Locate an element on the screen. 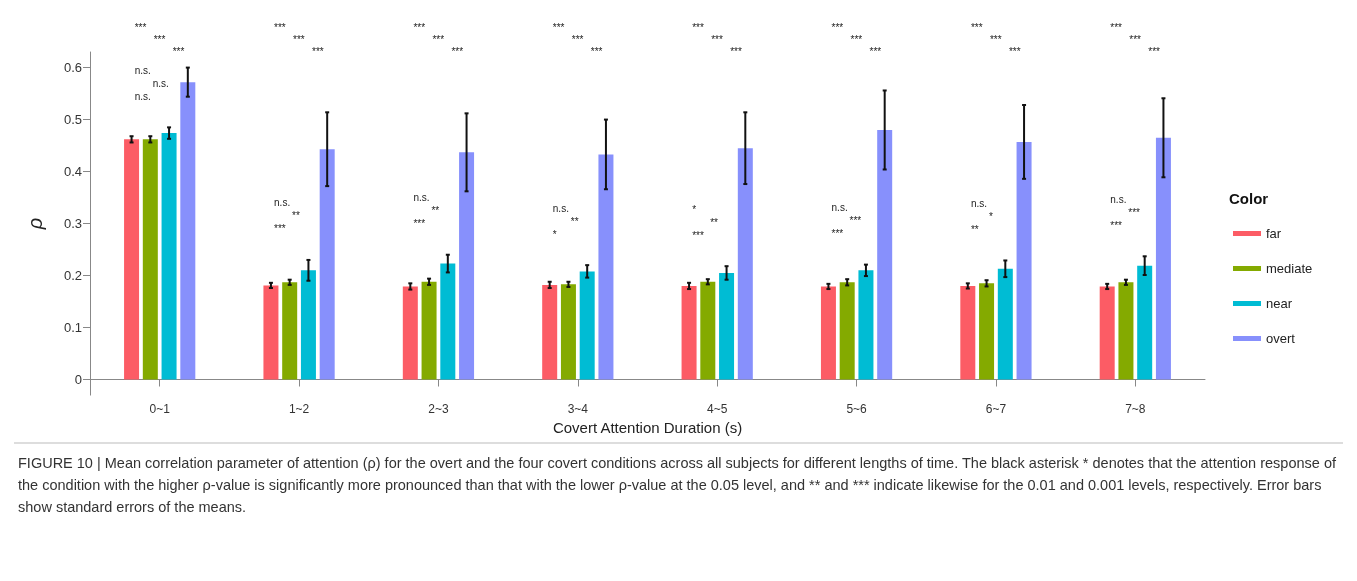 Image resolution: width=1357 pixels, height=581 pixels. x-tick-label: 6~7 is located at coordinates (996, 409).